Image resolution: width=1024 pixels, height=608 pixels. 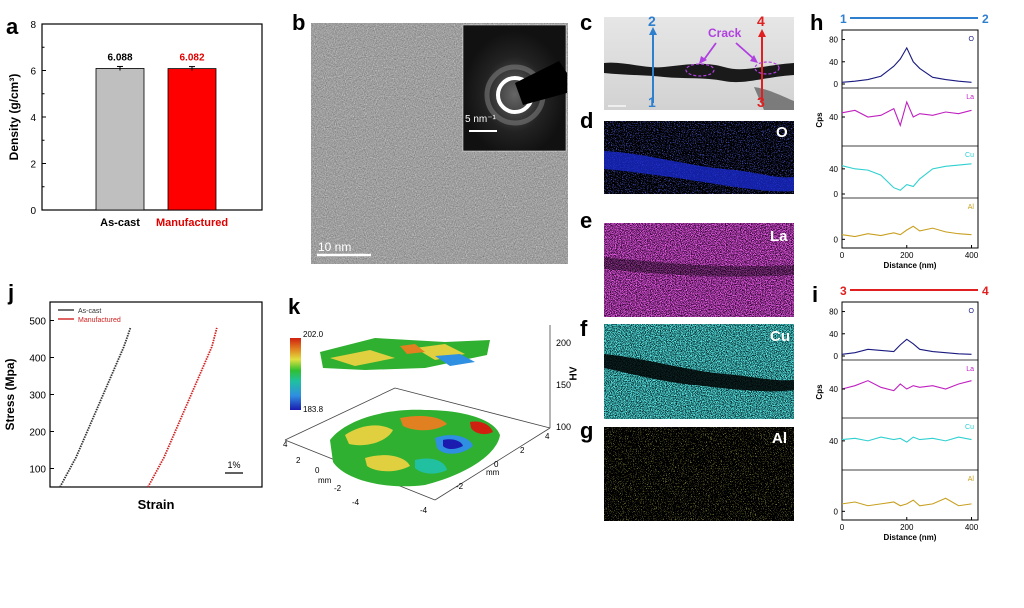 I want to click on y-tick-label: 4, so click(x=33, y=118).